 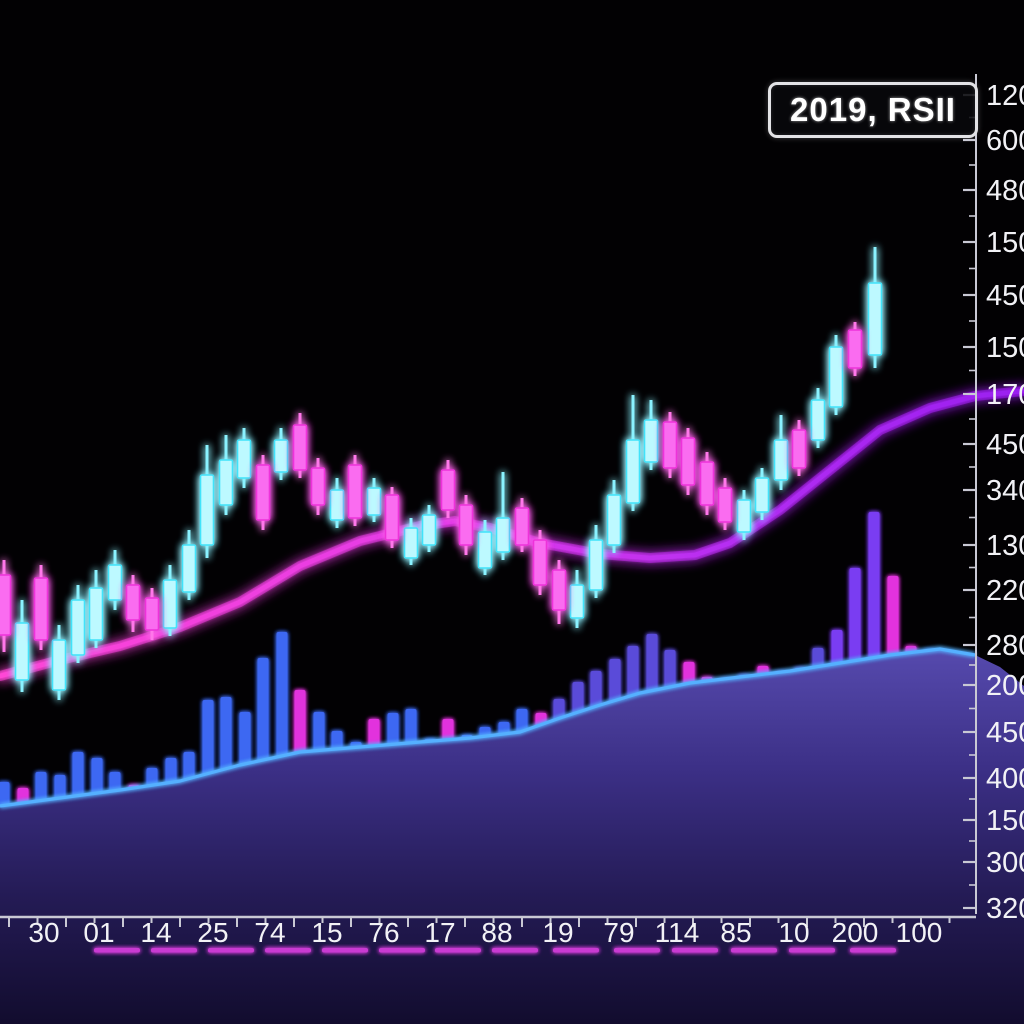 I want to click on x-axis-label: 15, so click(x=326, y=932).